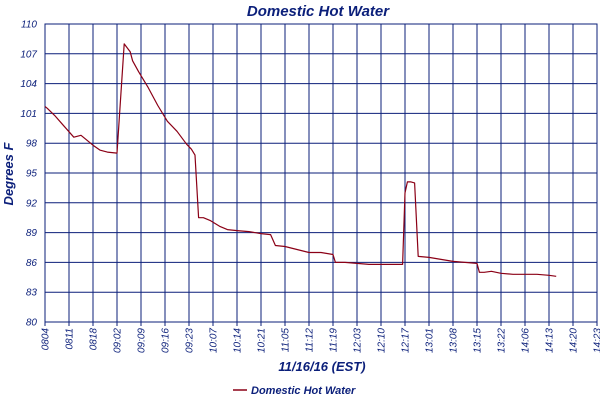  What do you see at coordinates (214, 340) in the screenshot?
I see `x-tick-label: 10:07` at bounding box center [214, 340].